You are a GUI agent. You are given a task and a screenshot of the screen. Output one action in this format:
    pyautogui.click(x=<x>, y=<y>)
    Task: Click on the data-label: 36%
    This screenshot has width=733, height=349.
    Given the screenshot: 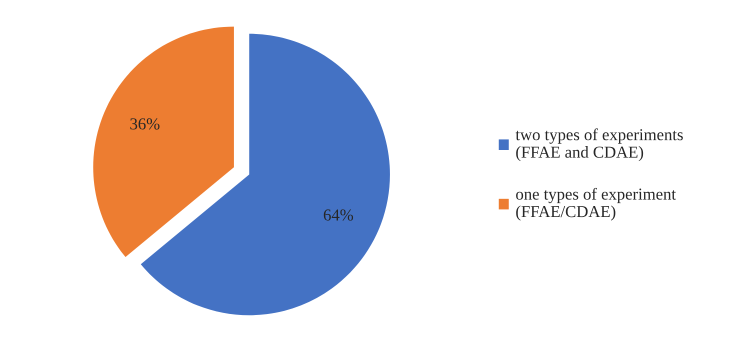 What is the action you would take?
    pyautogui.click(x=145, y=124)
    